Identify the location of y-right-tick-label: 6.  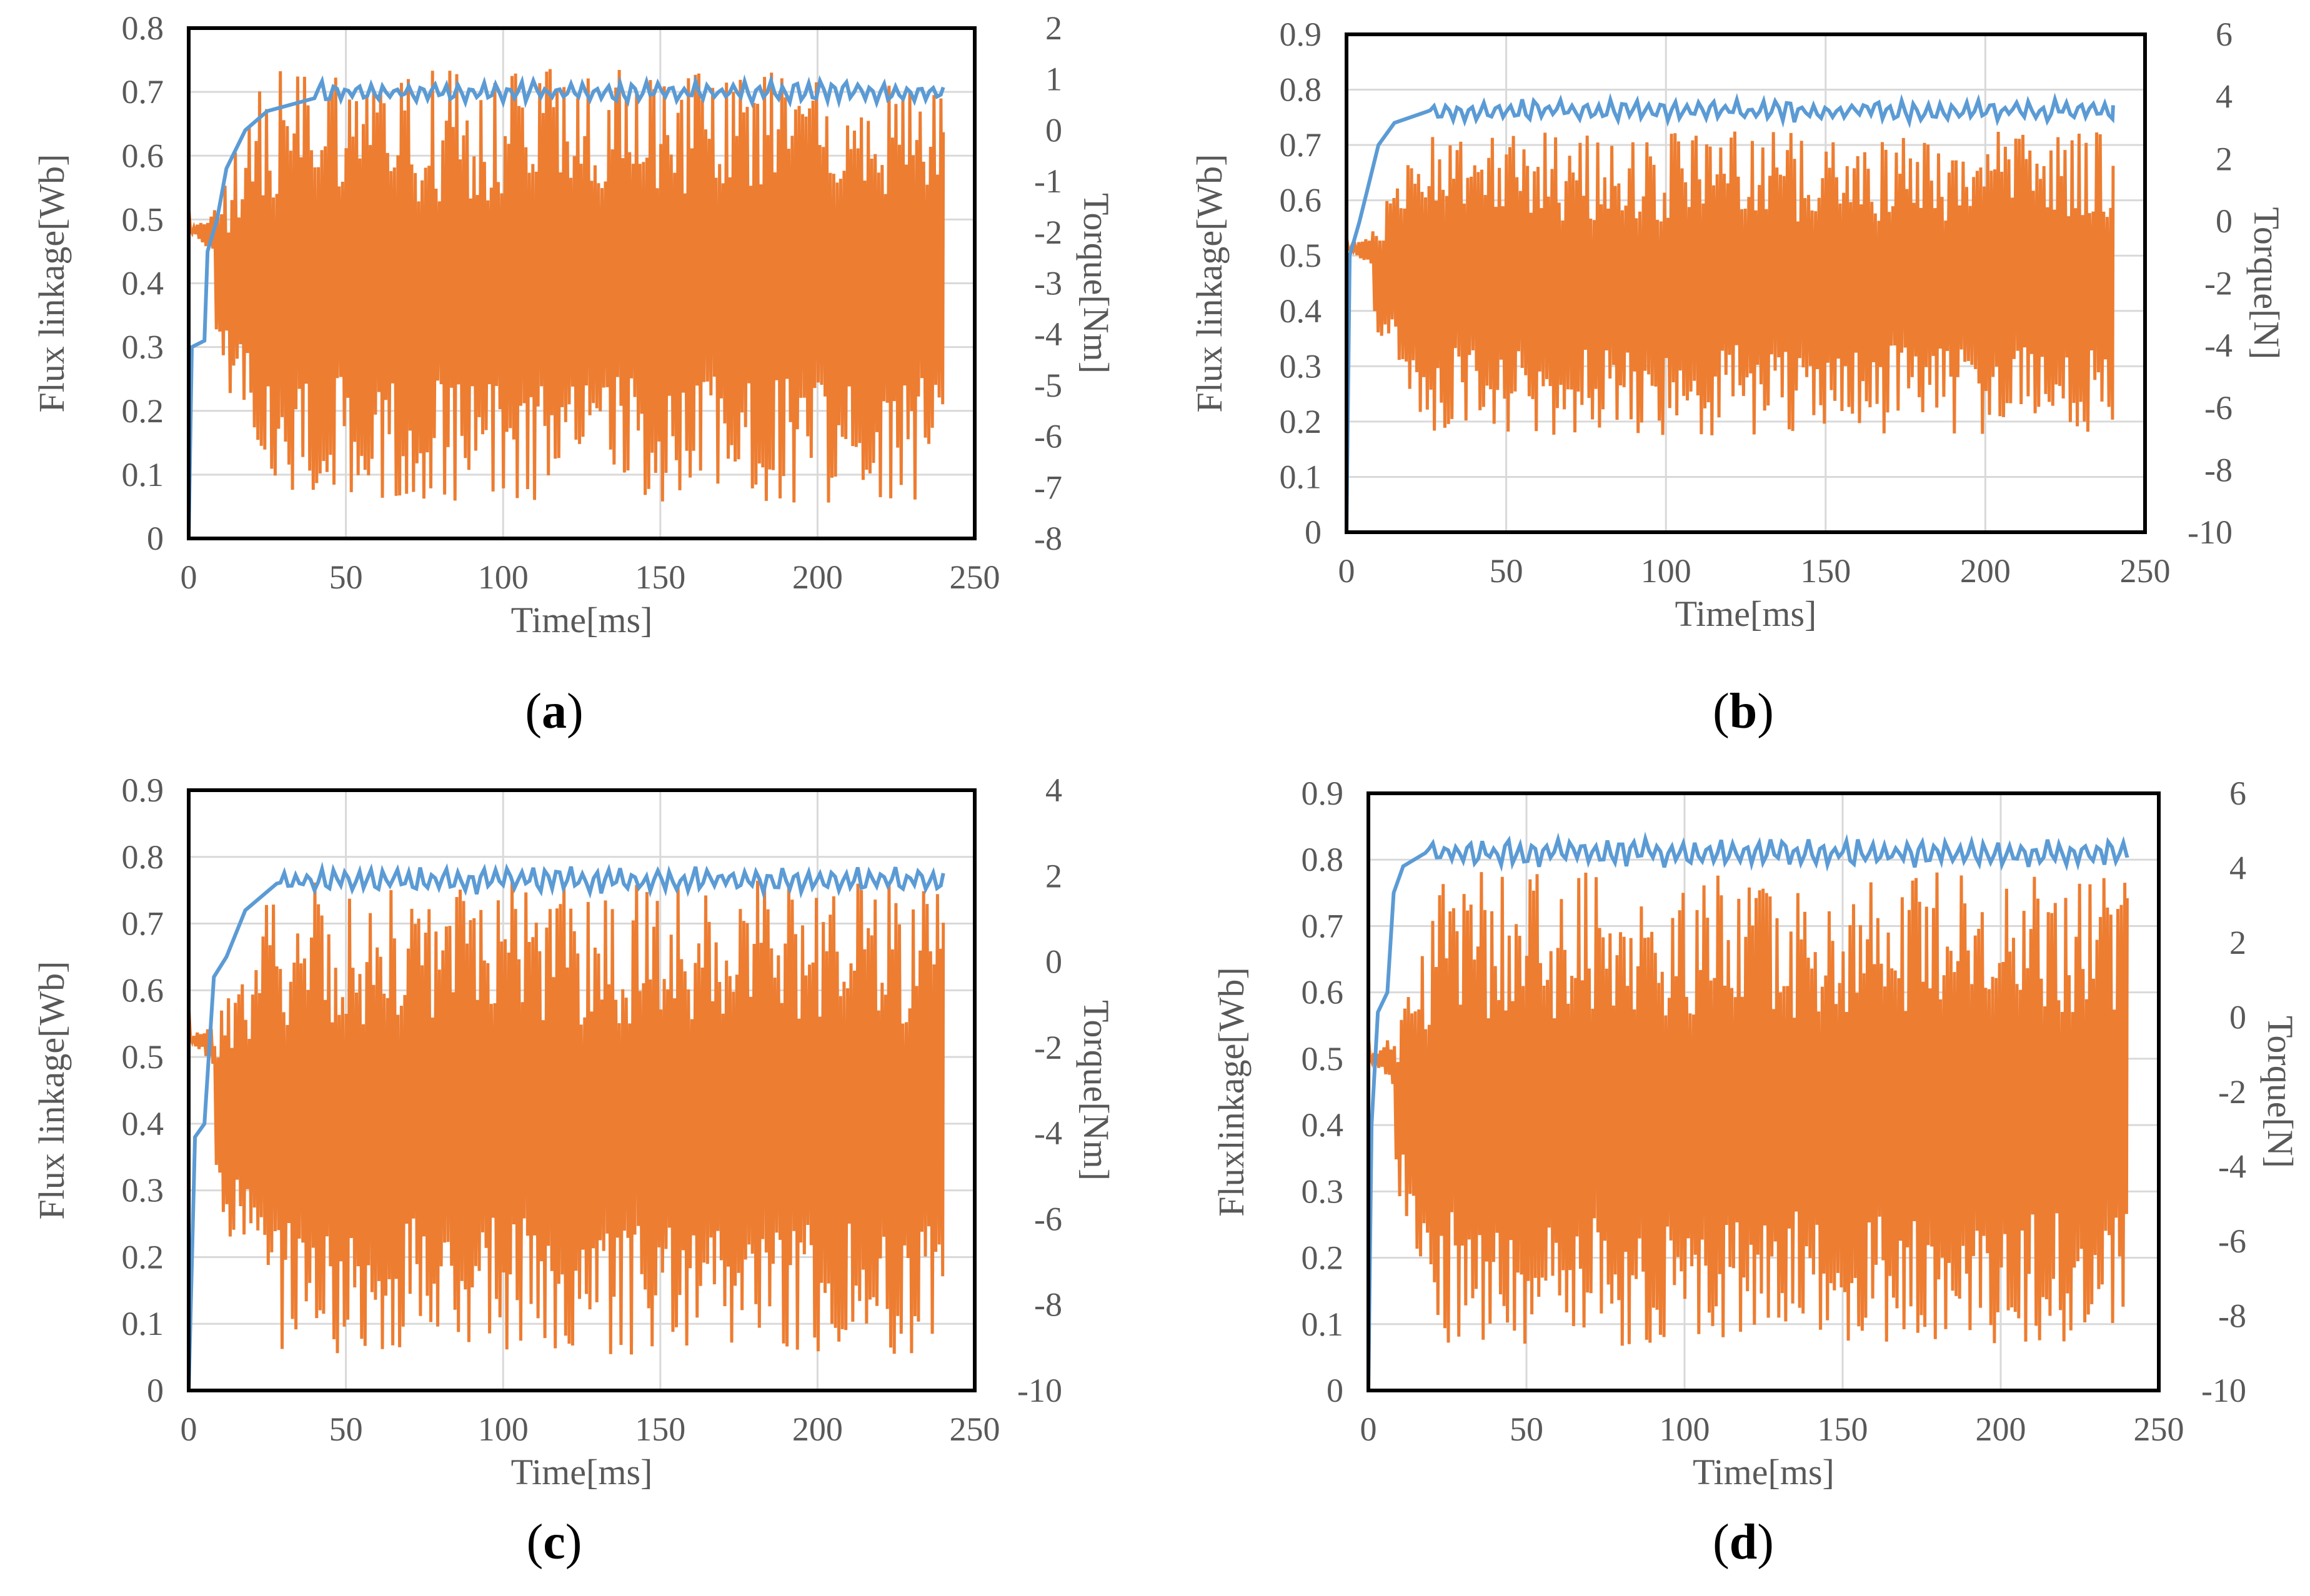
(2225, 34).